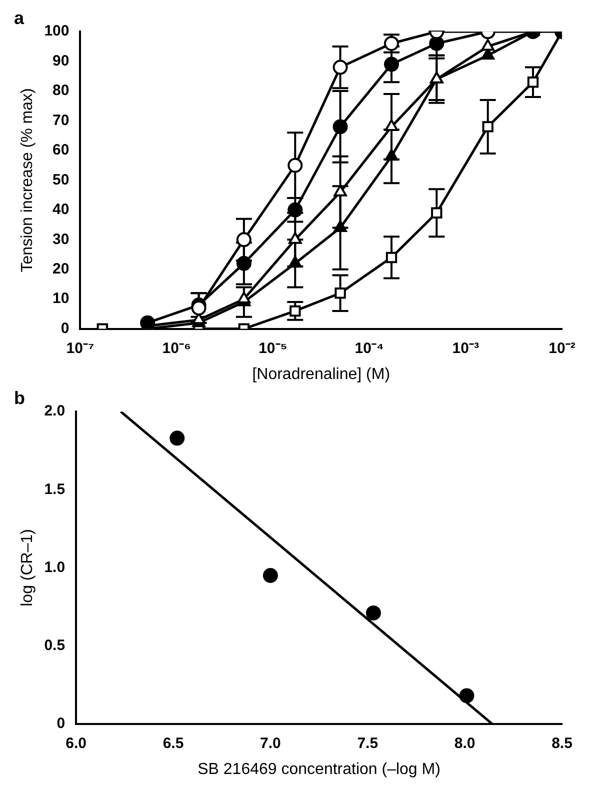 The height and width of the screenshot is (798, 592). Describe the element at coordinates (19, 18) in the screenshot. I see `chart-title: a` at that location.